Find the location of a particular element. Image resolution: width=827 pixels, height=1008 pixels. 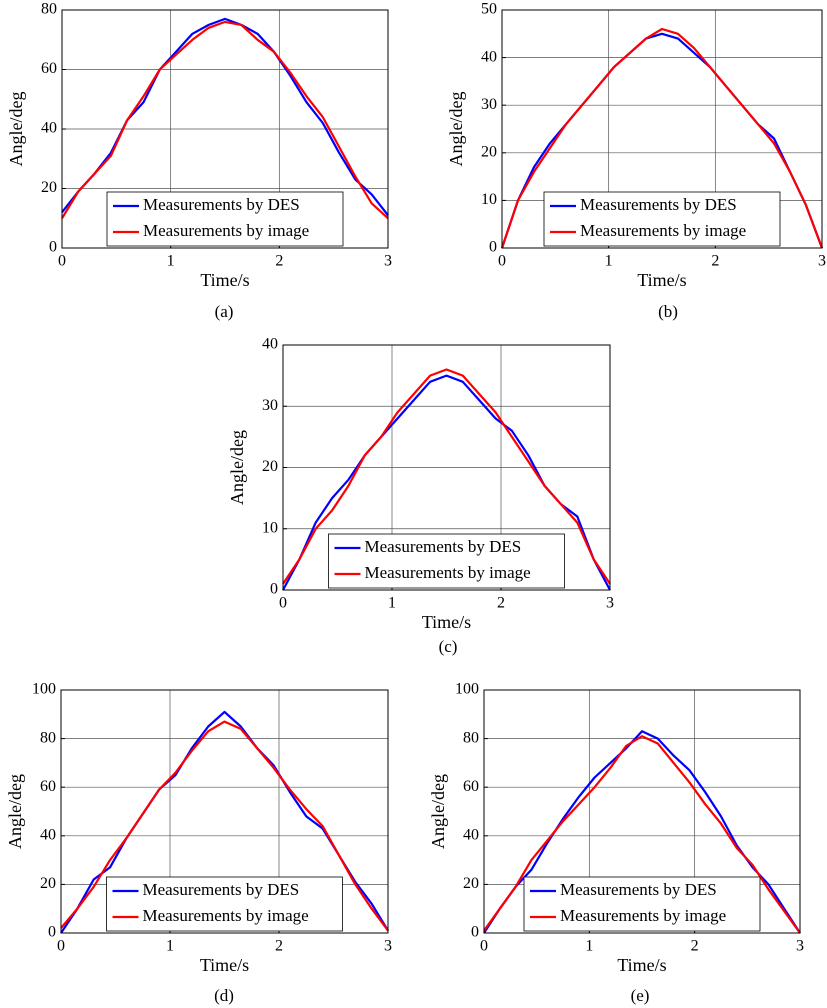

caption: (c) is located at coordinates (448, 646).